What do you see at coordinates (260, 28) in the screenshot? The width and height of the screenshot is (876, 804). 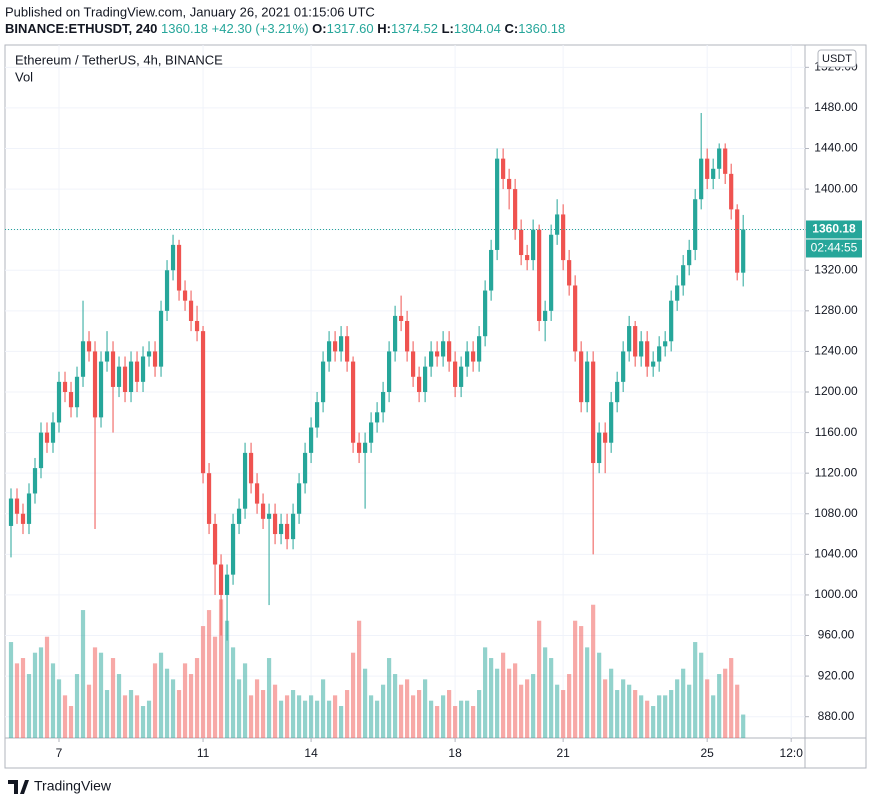 I see `change: +42.30 (+3.21%)` at bounding box center [260, 28].